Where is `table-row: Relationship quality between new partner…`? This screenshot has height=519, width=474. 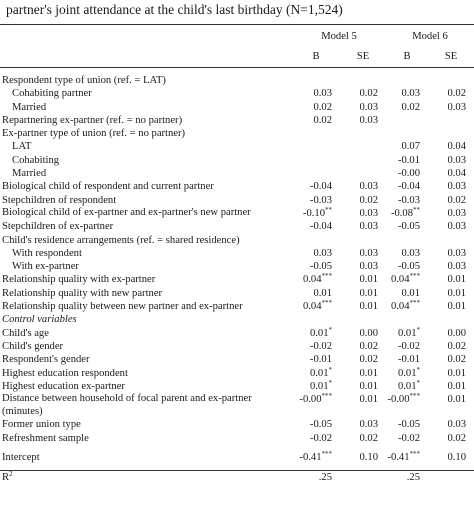
table-row: Relationship quality between new partner… is located at coordinates (237, 306).